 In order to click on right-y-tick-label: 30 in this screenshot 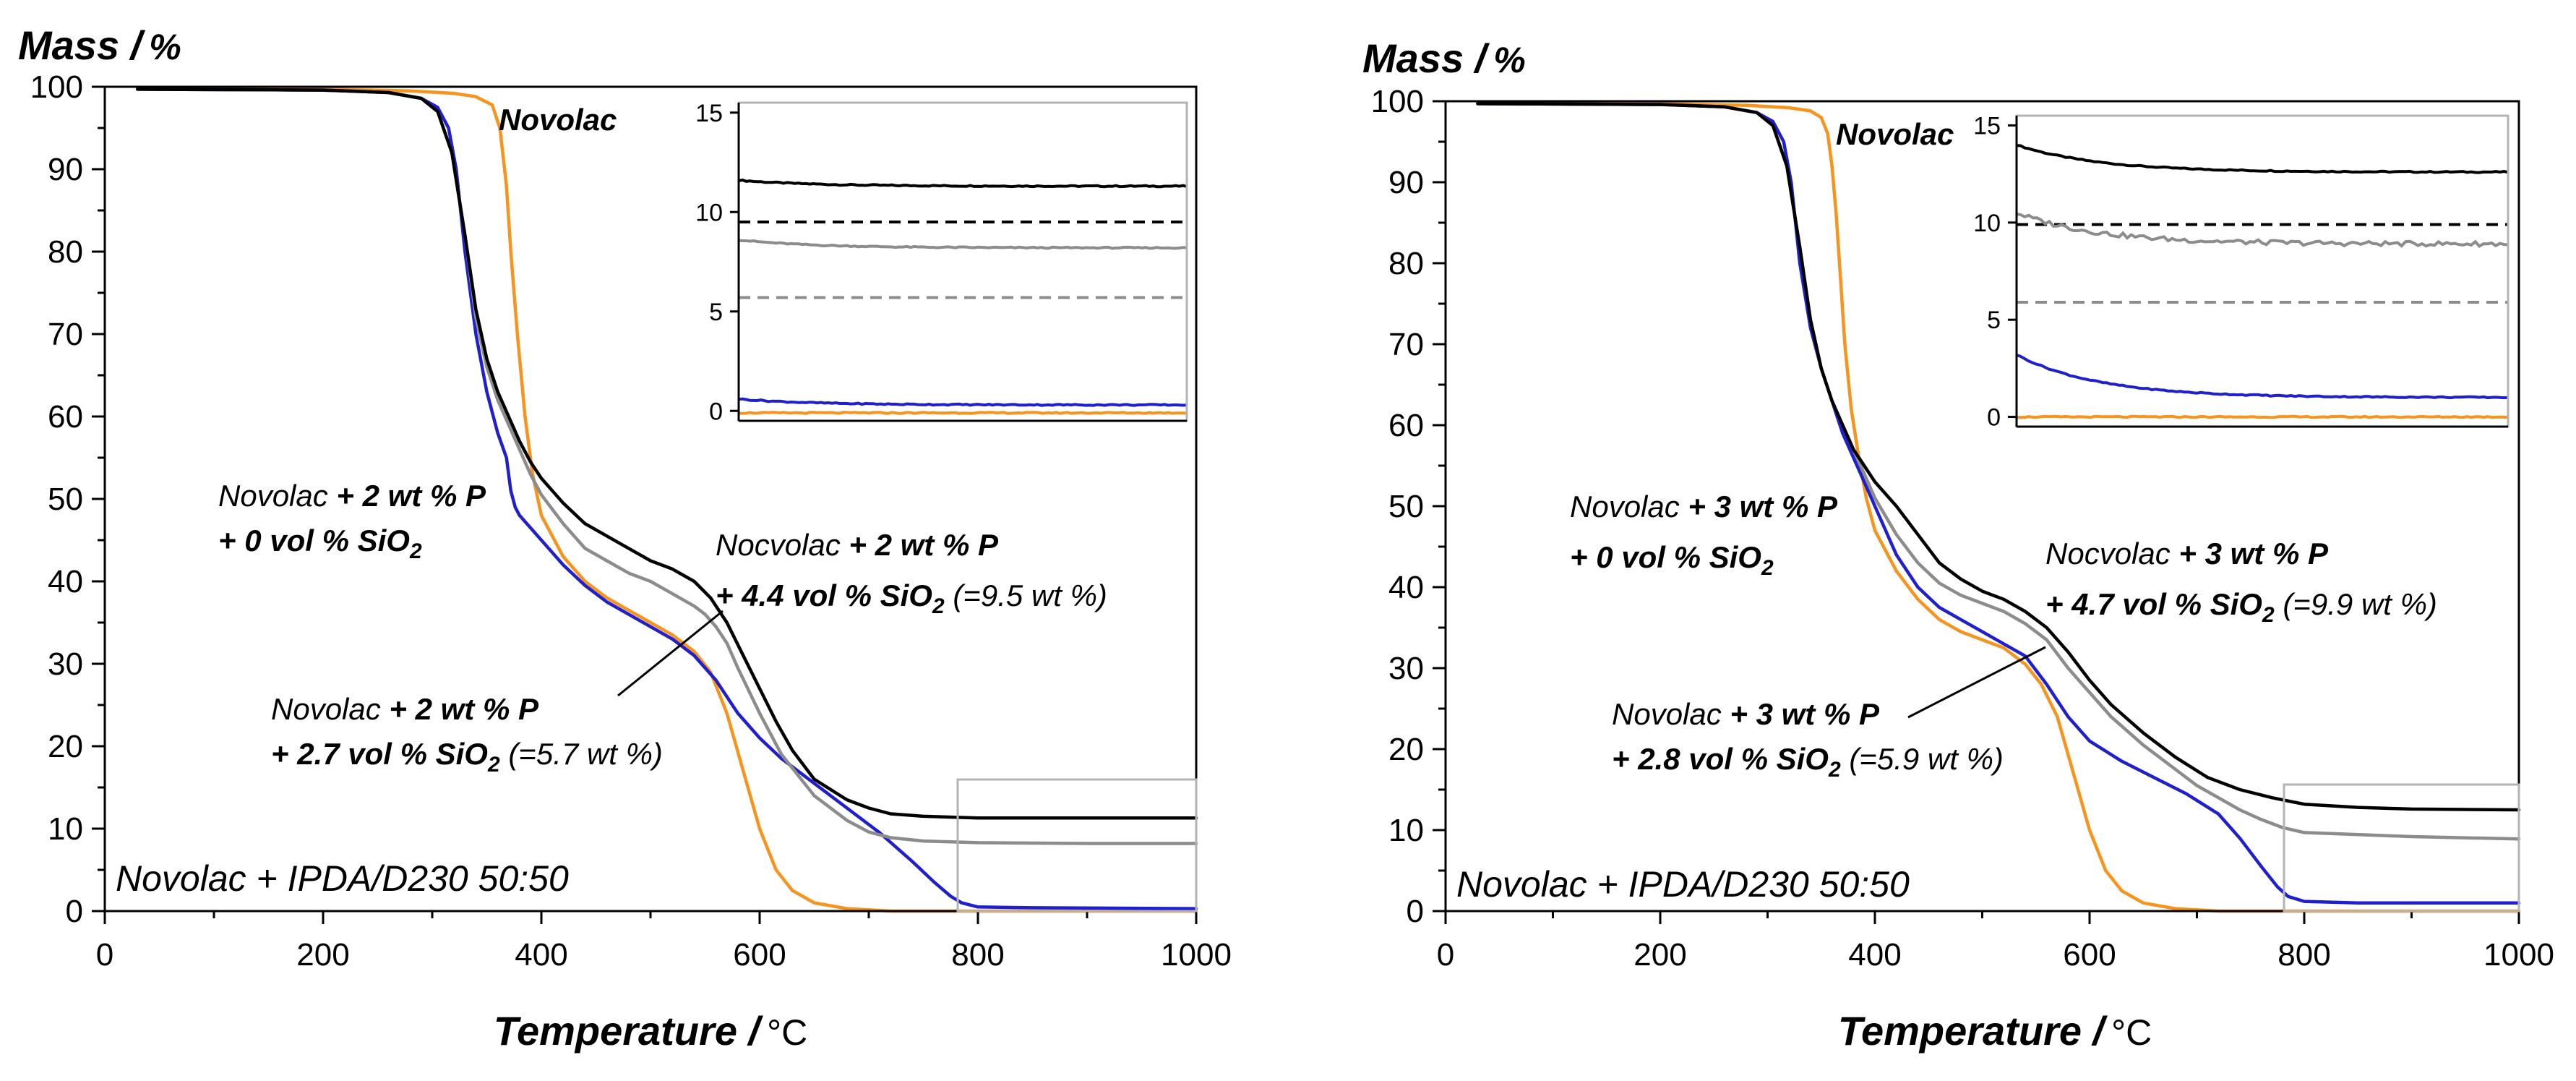, I will do `click(1406, 669)`.